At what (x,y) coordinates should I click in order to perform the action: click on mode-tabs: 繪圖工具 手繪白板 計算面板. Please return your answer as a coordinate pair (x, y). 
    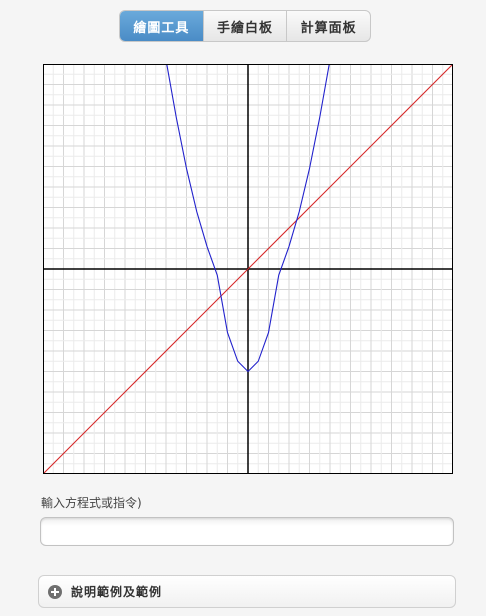
    Looking at the image, I should click on (245, 26).